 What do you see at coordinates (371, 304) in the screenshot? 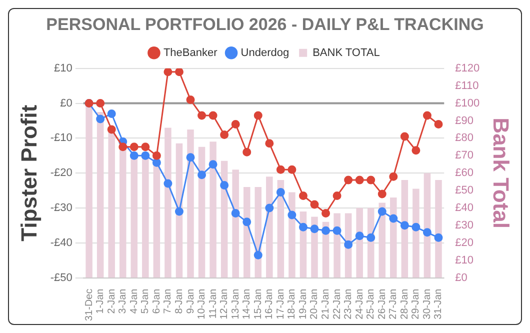
I see `x-tick-label: 25-Jan` at bounding box center [371, 304].